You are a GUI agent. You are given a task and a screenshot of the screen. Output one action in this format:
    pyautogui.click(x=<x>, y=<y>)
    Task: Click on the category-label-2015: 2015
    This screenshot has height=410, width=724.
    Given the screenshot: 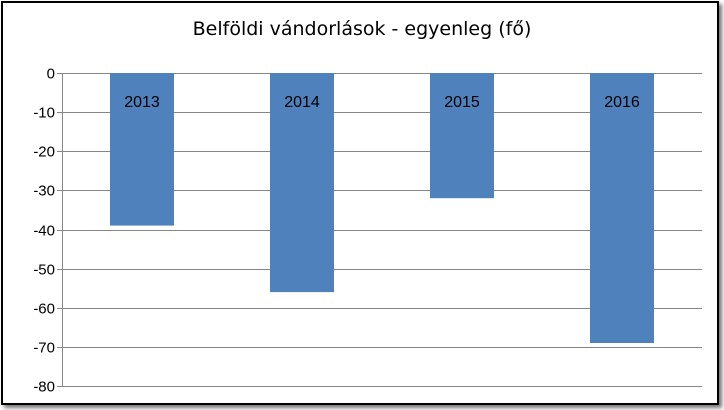 What is the action you would take?
    pyautogui.click(x=462, y=102)
    